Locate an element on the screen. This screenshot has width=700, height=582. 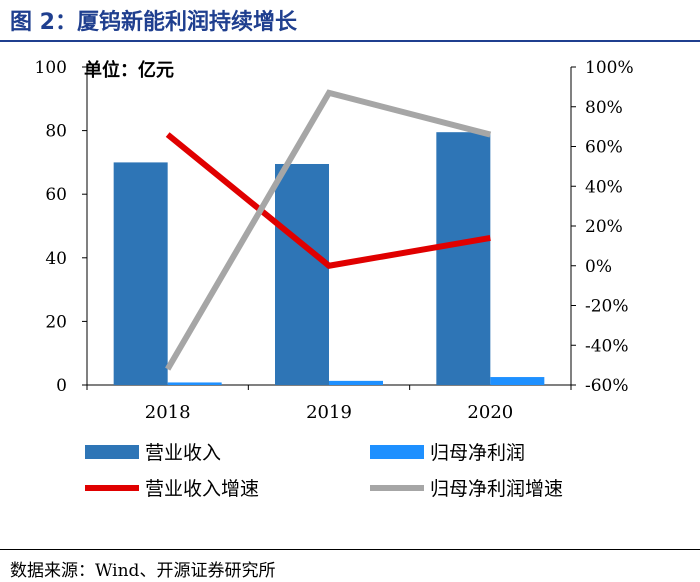
legend-label: 营业收入增速 is located at coordinates (202, 489).